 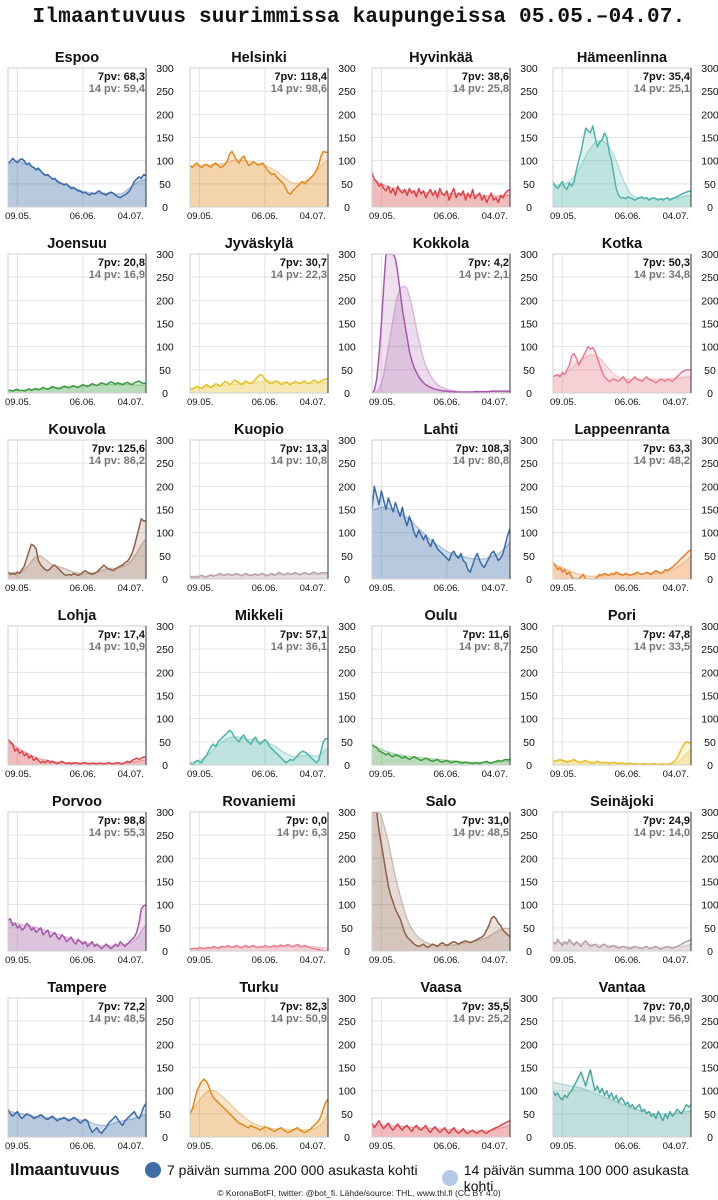 What do you see at coordinates (259, 244) in the screenshot?
I see `chart-title: Jyväskylä` at bounding box center [259, 244].